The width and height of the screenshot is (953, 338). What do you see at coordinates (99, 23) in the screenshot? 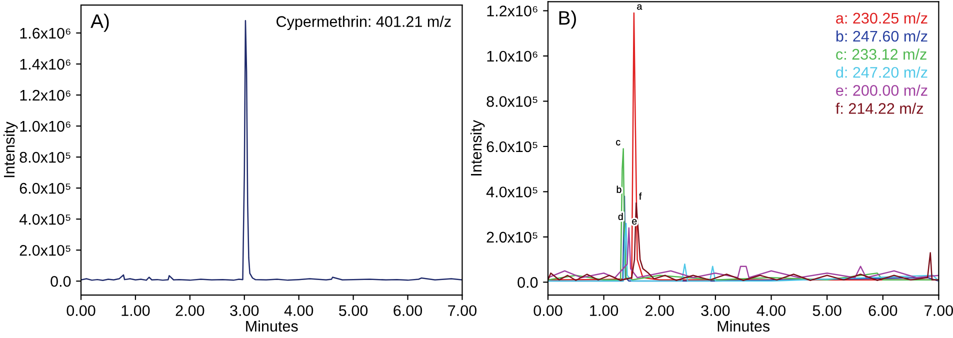
I see `chart-title: A)` at bounding box center [99, 23].